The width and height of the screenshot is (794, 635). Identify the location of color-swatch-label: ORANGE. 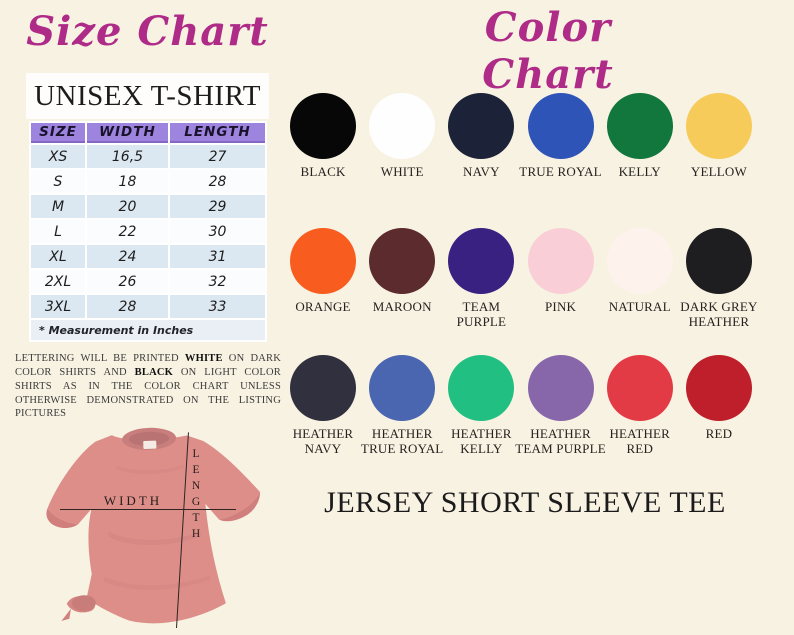
(323, 306).